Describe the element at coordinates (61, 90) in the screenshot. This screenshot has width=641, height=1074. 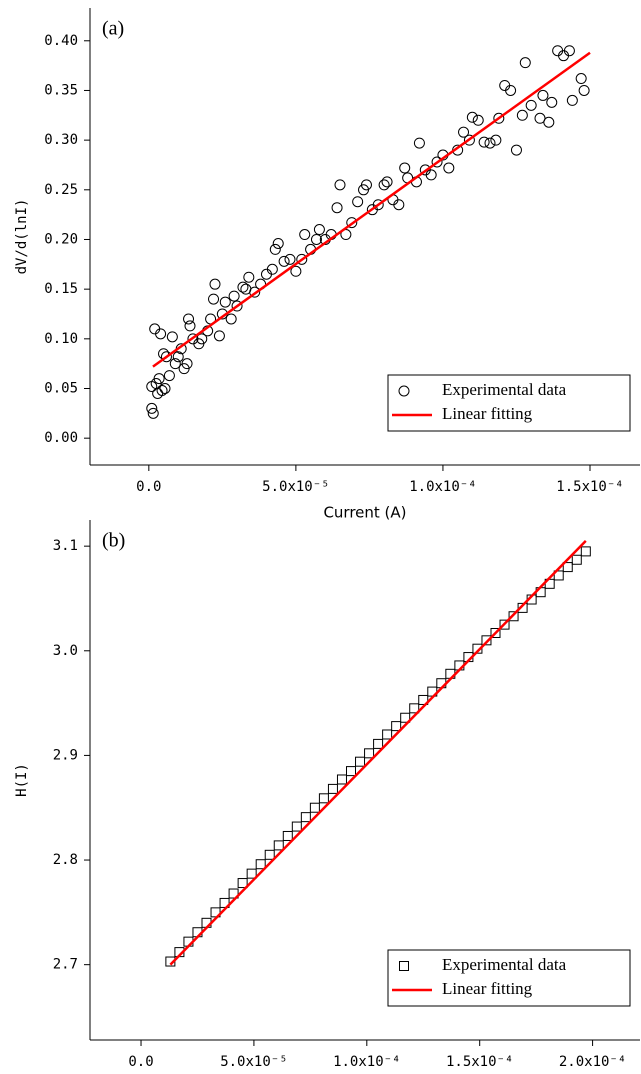
I see `y-tick-label: 0.35` at that location.